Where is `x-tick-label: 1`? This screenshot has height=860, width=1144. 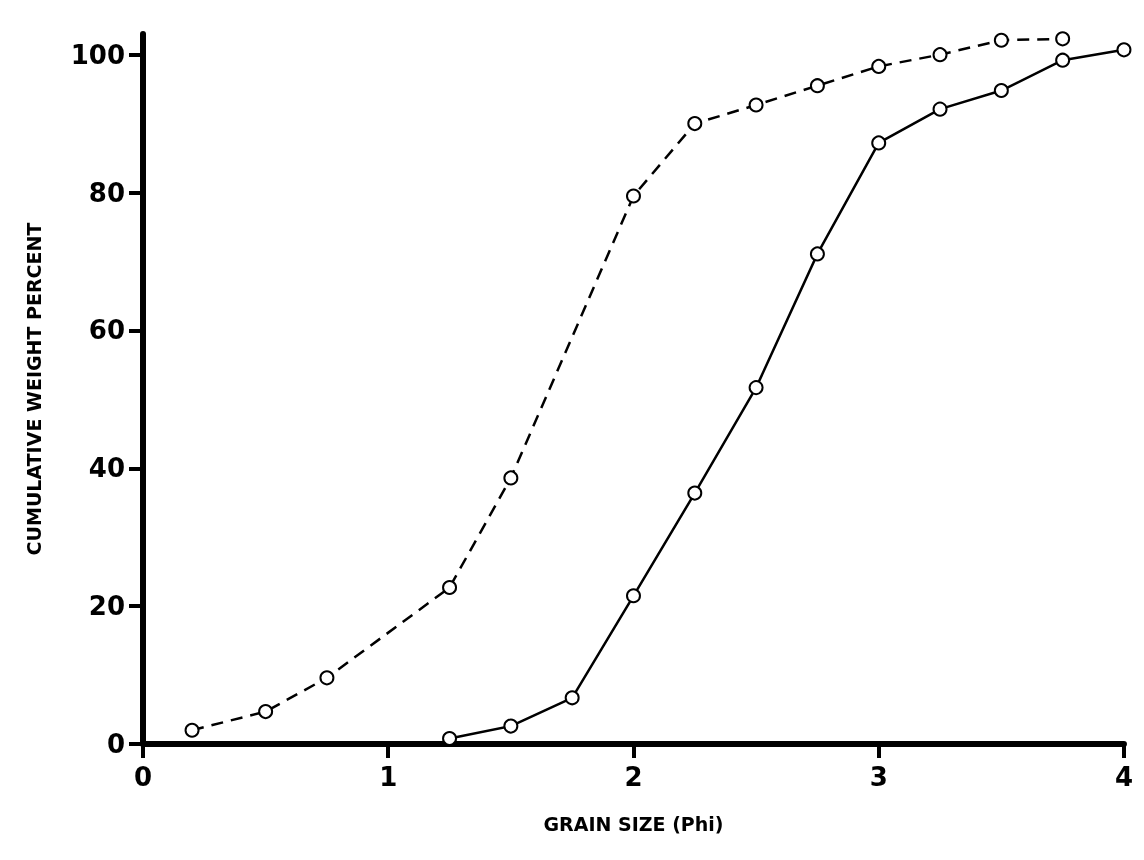
x-tick-label: 1 is located at coordinates (388, 777).